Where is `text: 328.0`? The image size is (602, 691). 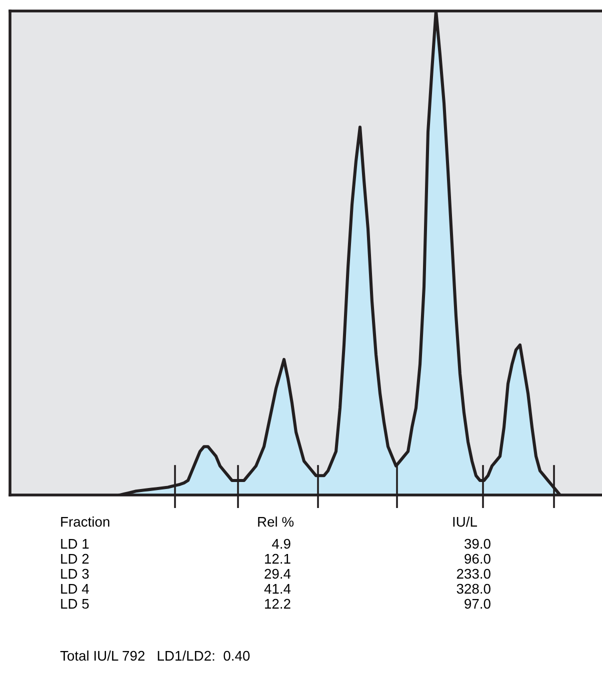
text: 328.0 is located at coordinates (473, 589).